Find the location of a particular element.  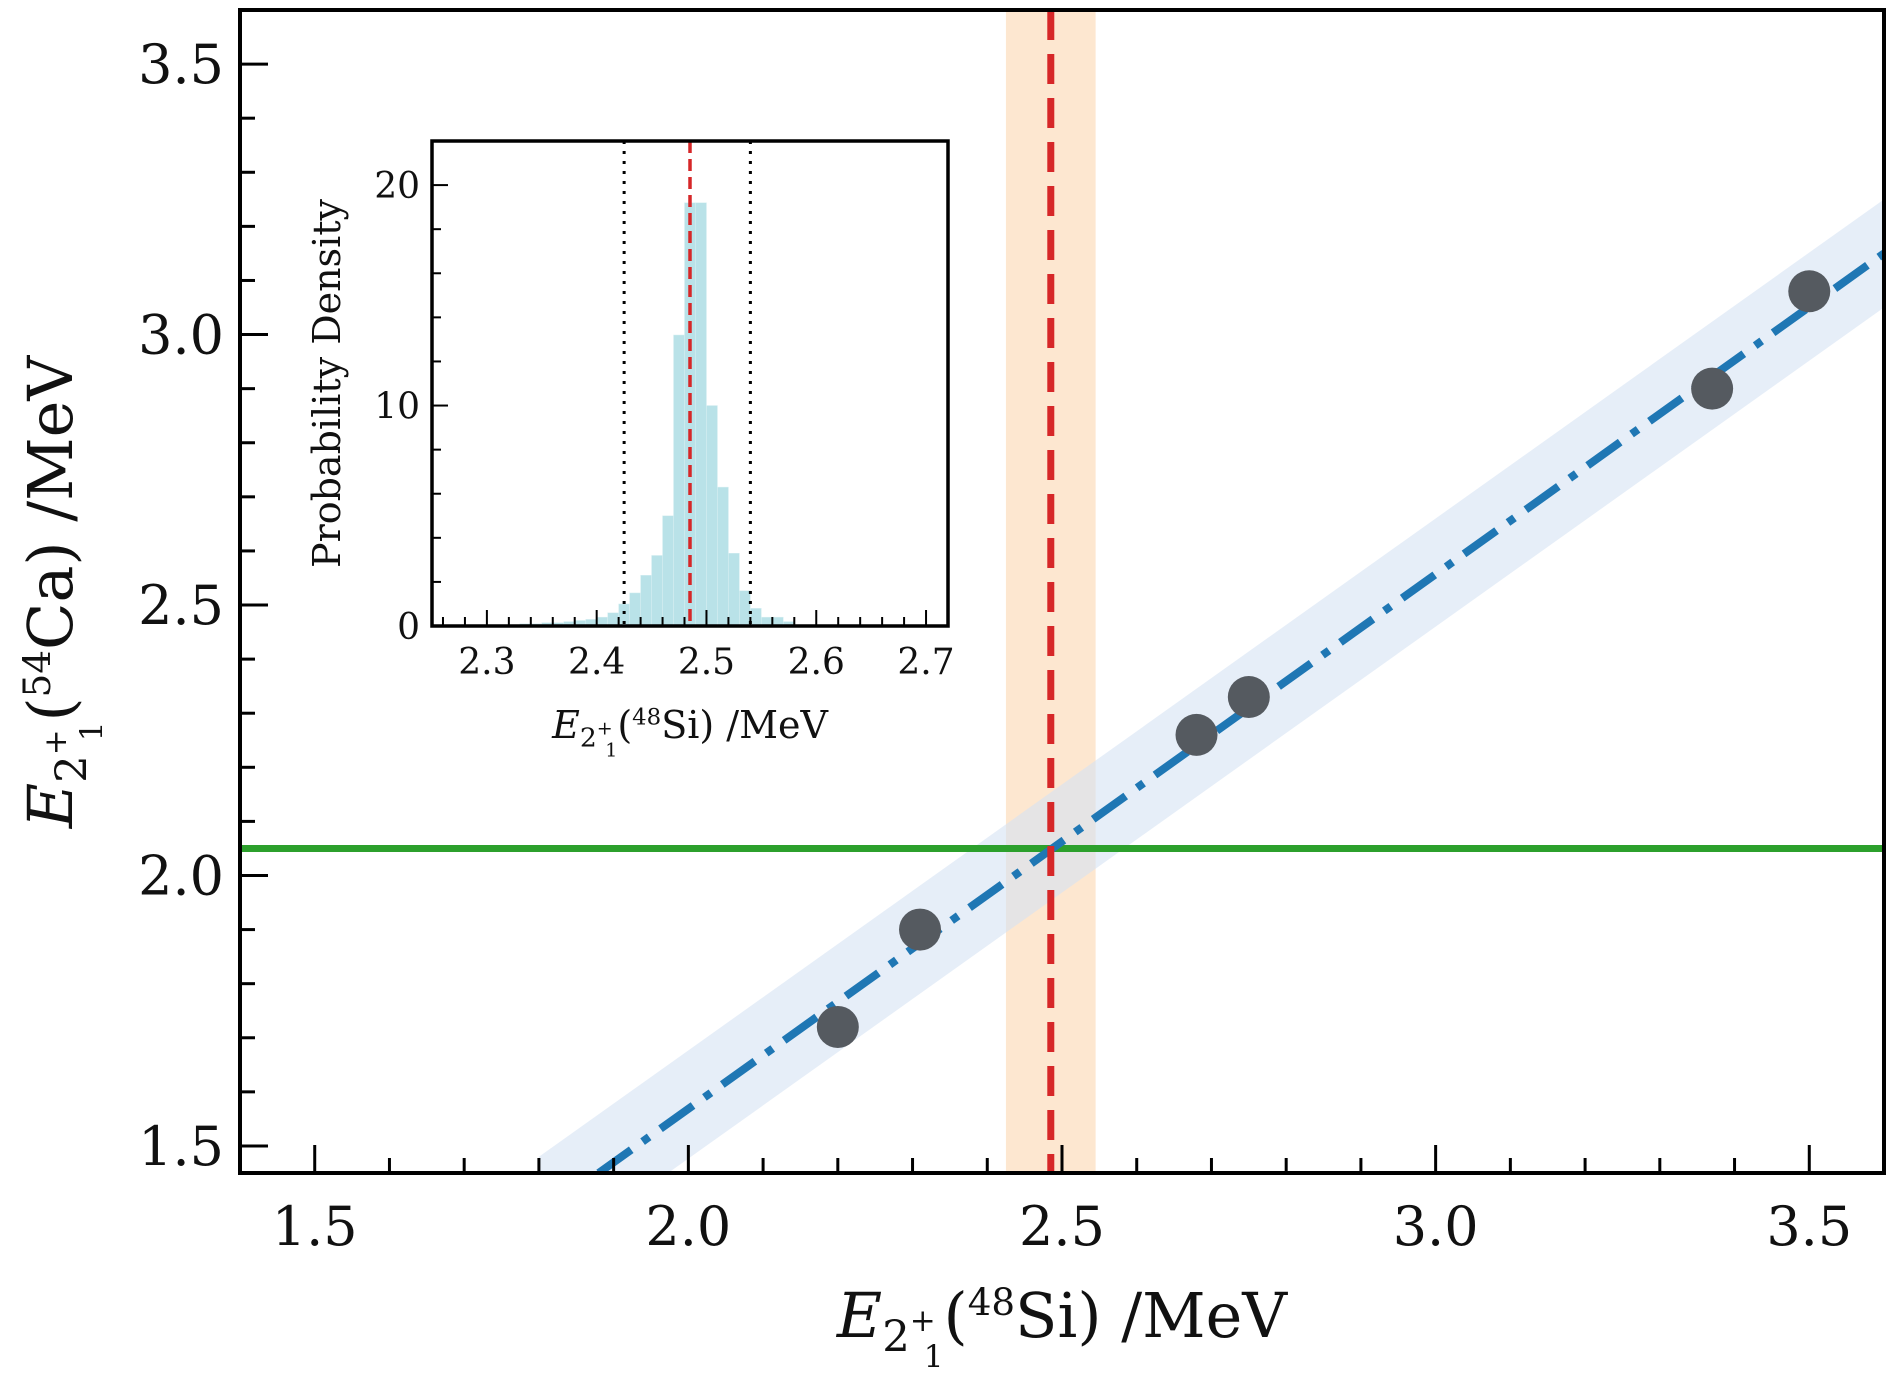

y-tick-label: 3.0 is located at coordinates (181, 335).